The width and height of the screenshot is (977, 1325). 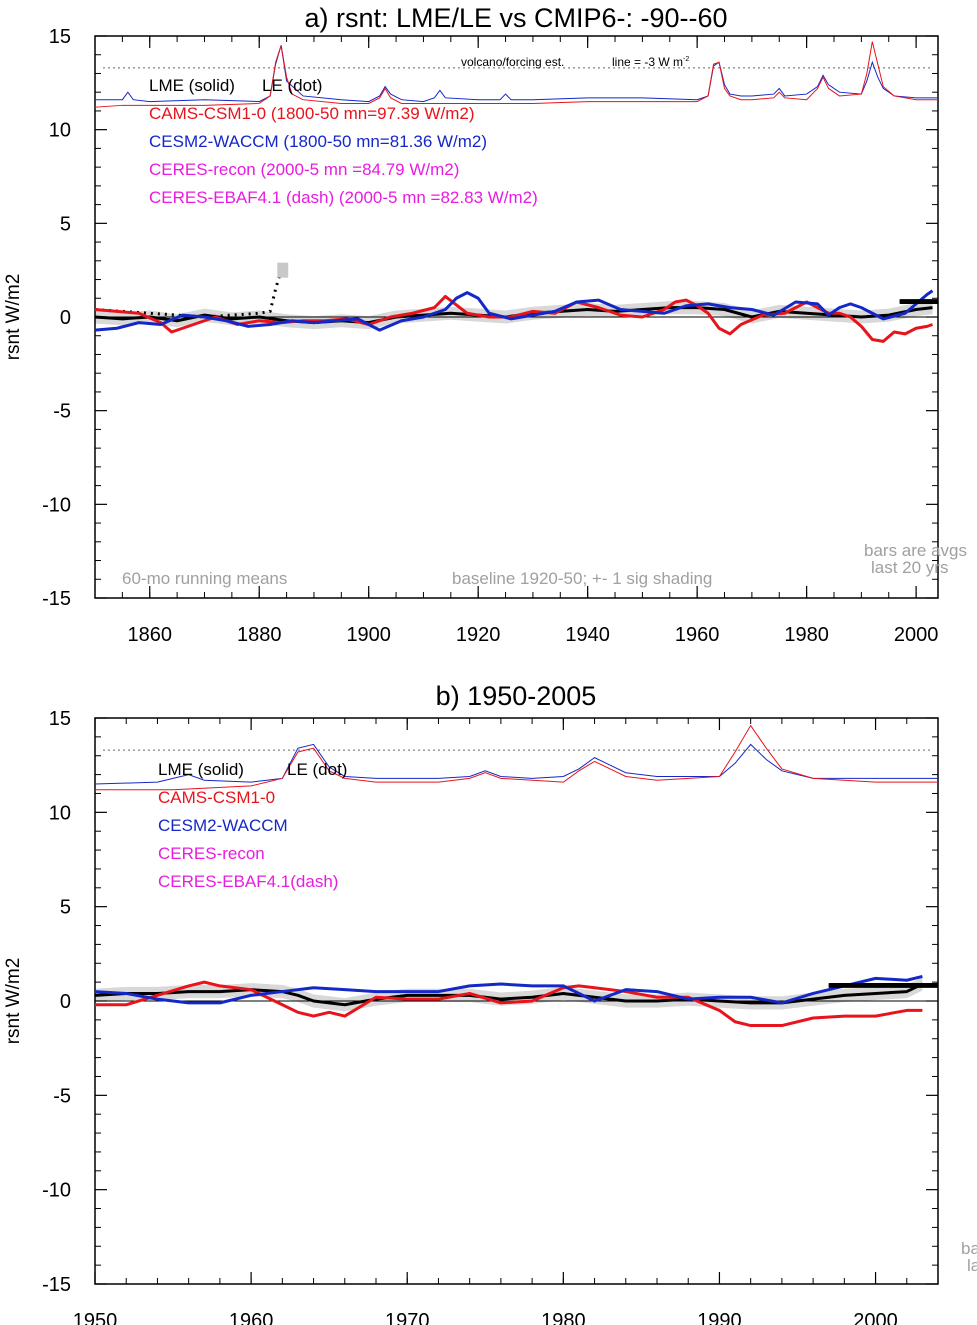 What do you see at coordinates (211, 853) in the screenshot?
I see `legend-ceres-recon: CERES-recon` at bounding box center [211, 853].